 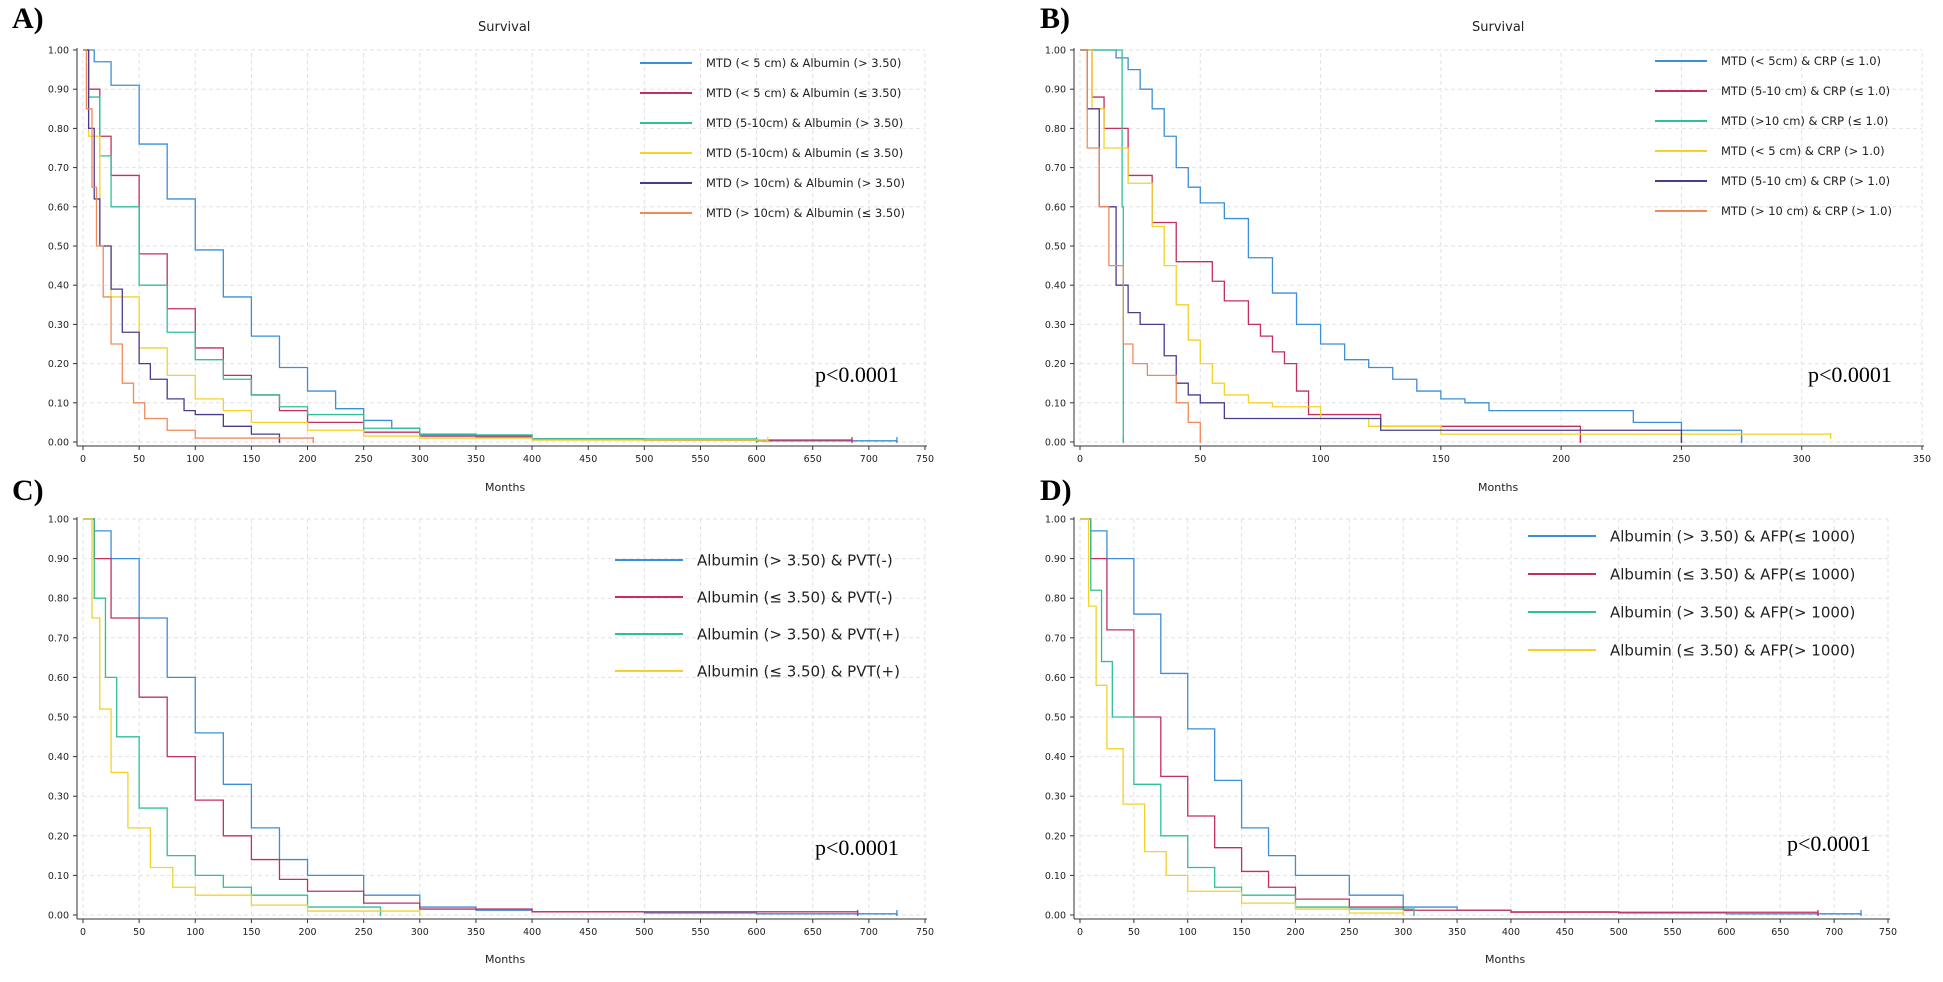 What do you see at coordinates (1732, 612) in the screenshot?
I see `legend-label: Albumin (> 3.50) & AFP(> 1000)` at bounding box center [1732, 612].